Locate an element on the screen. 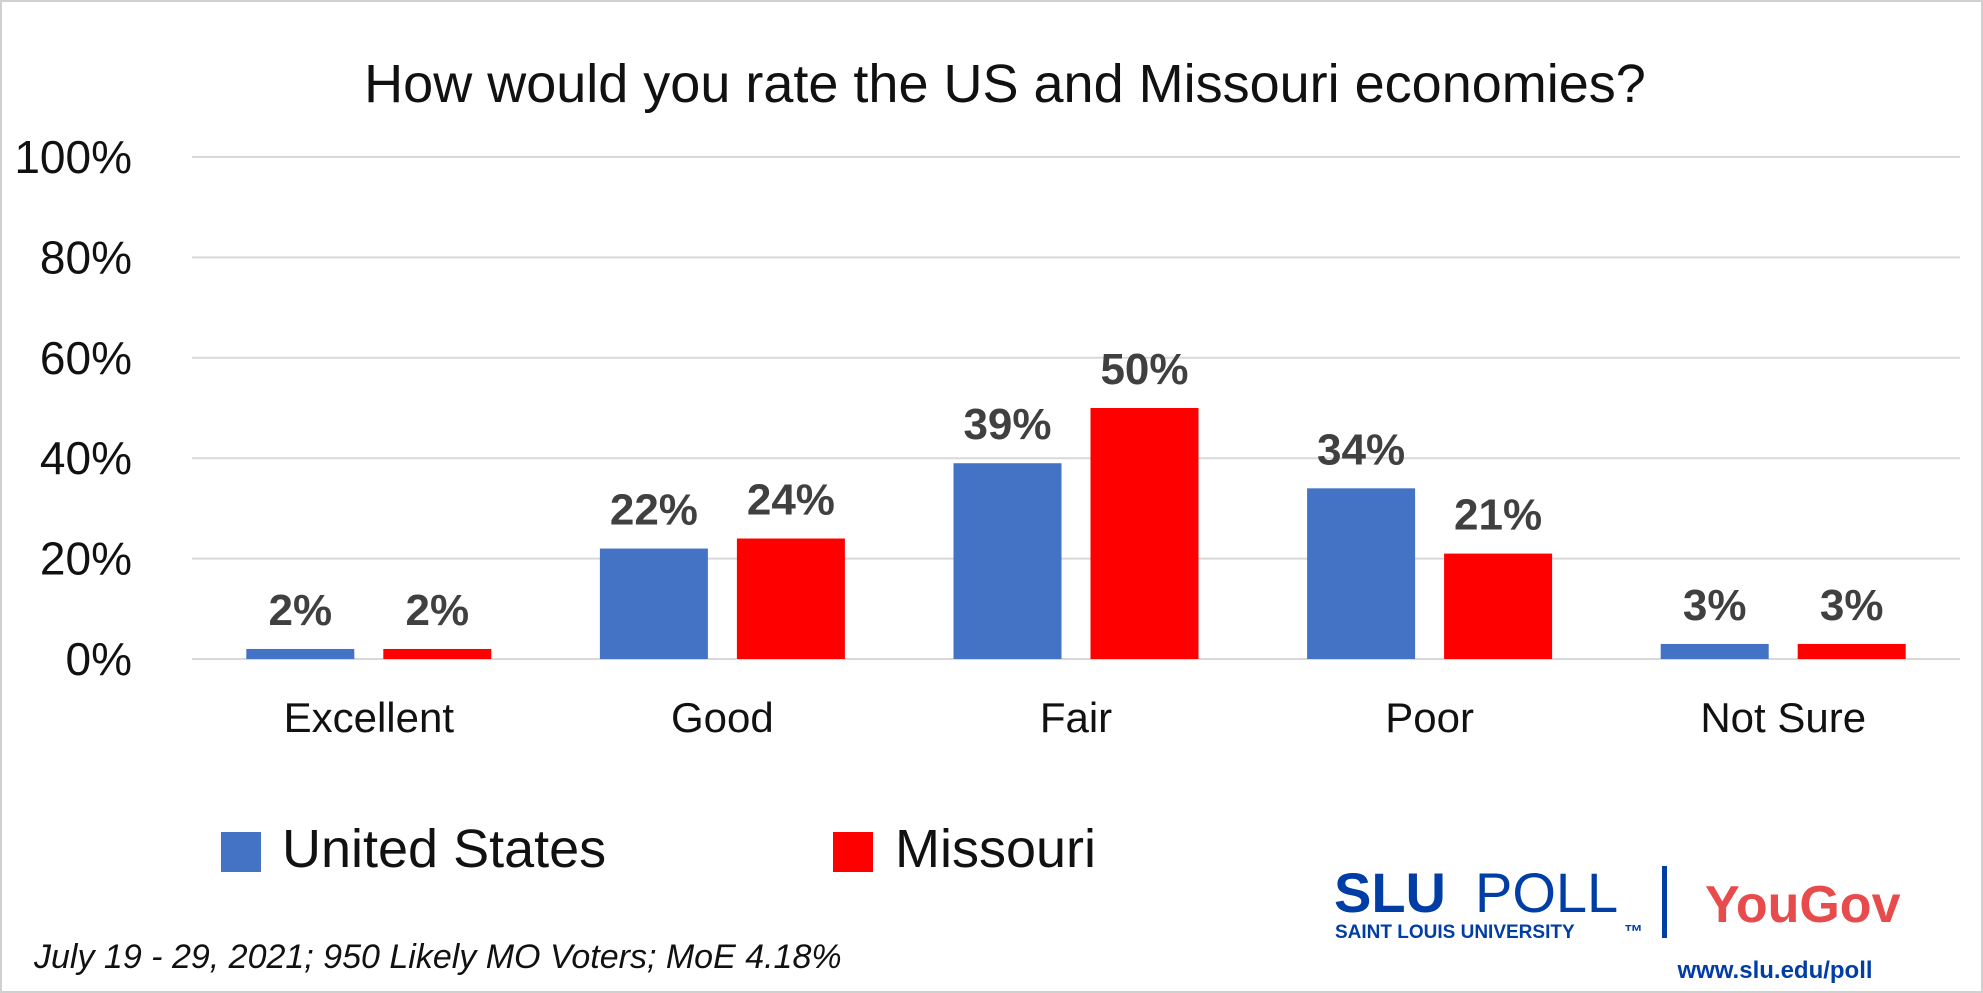  data-label-united-states-fair: 39% is located at coordinates (1007, 424).